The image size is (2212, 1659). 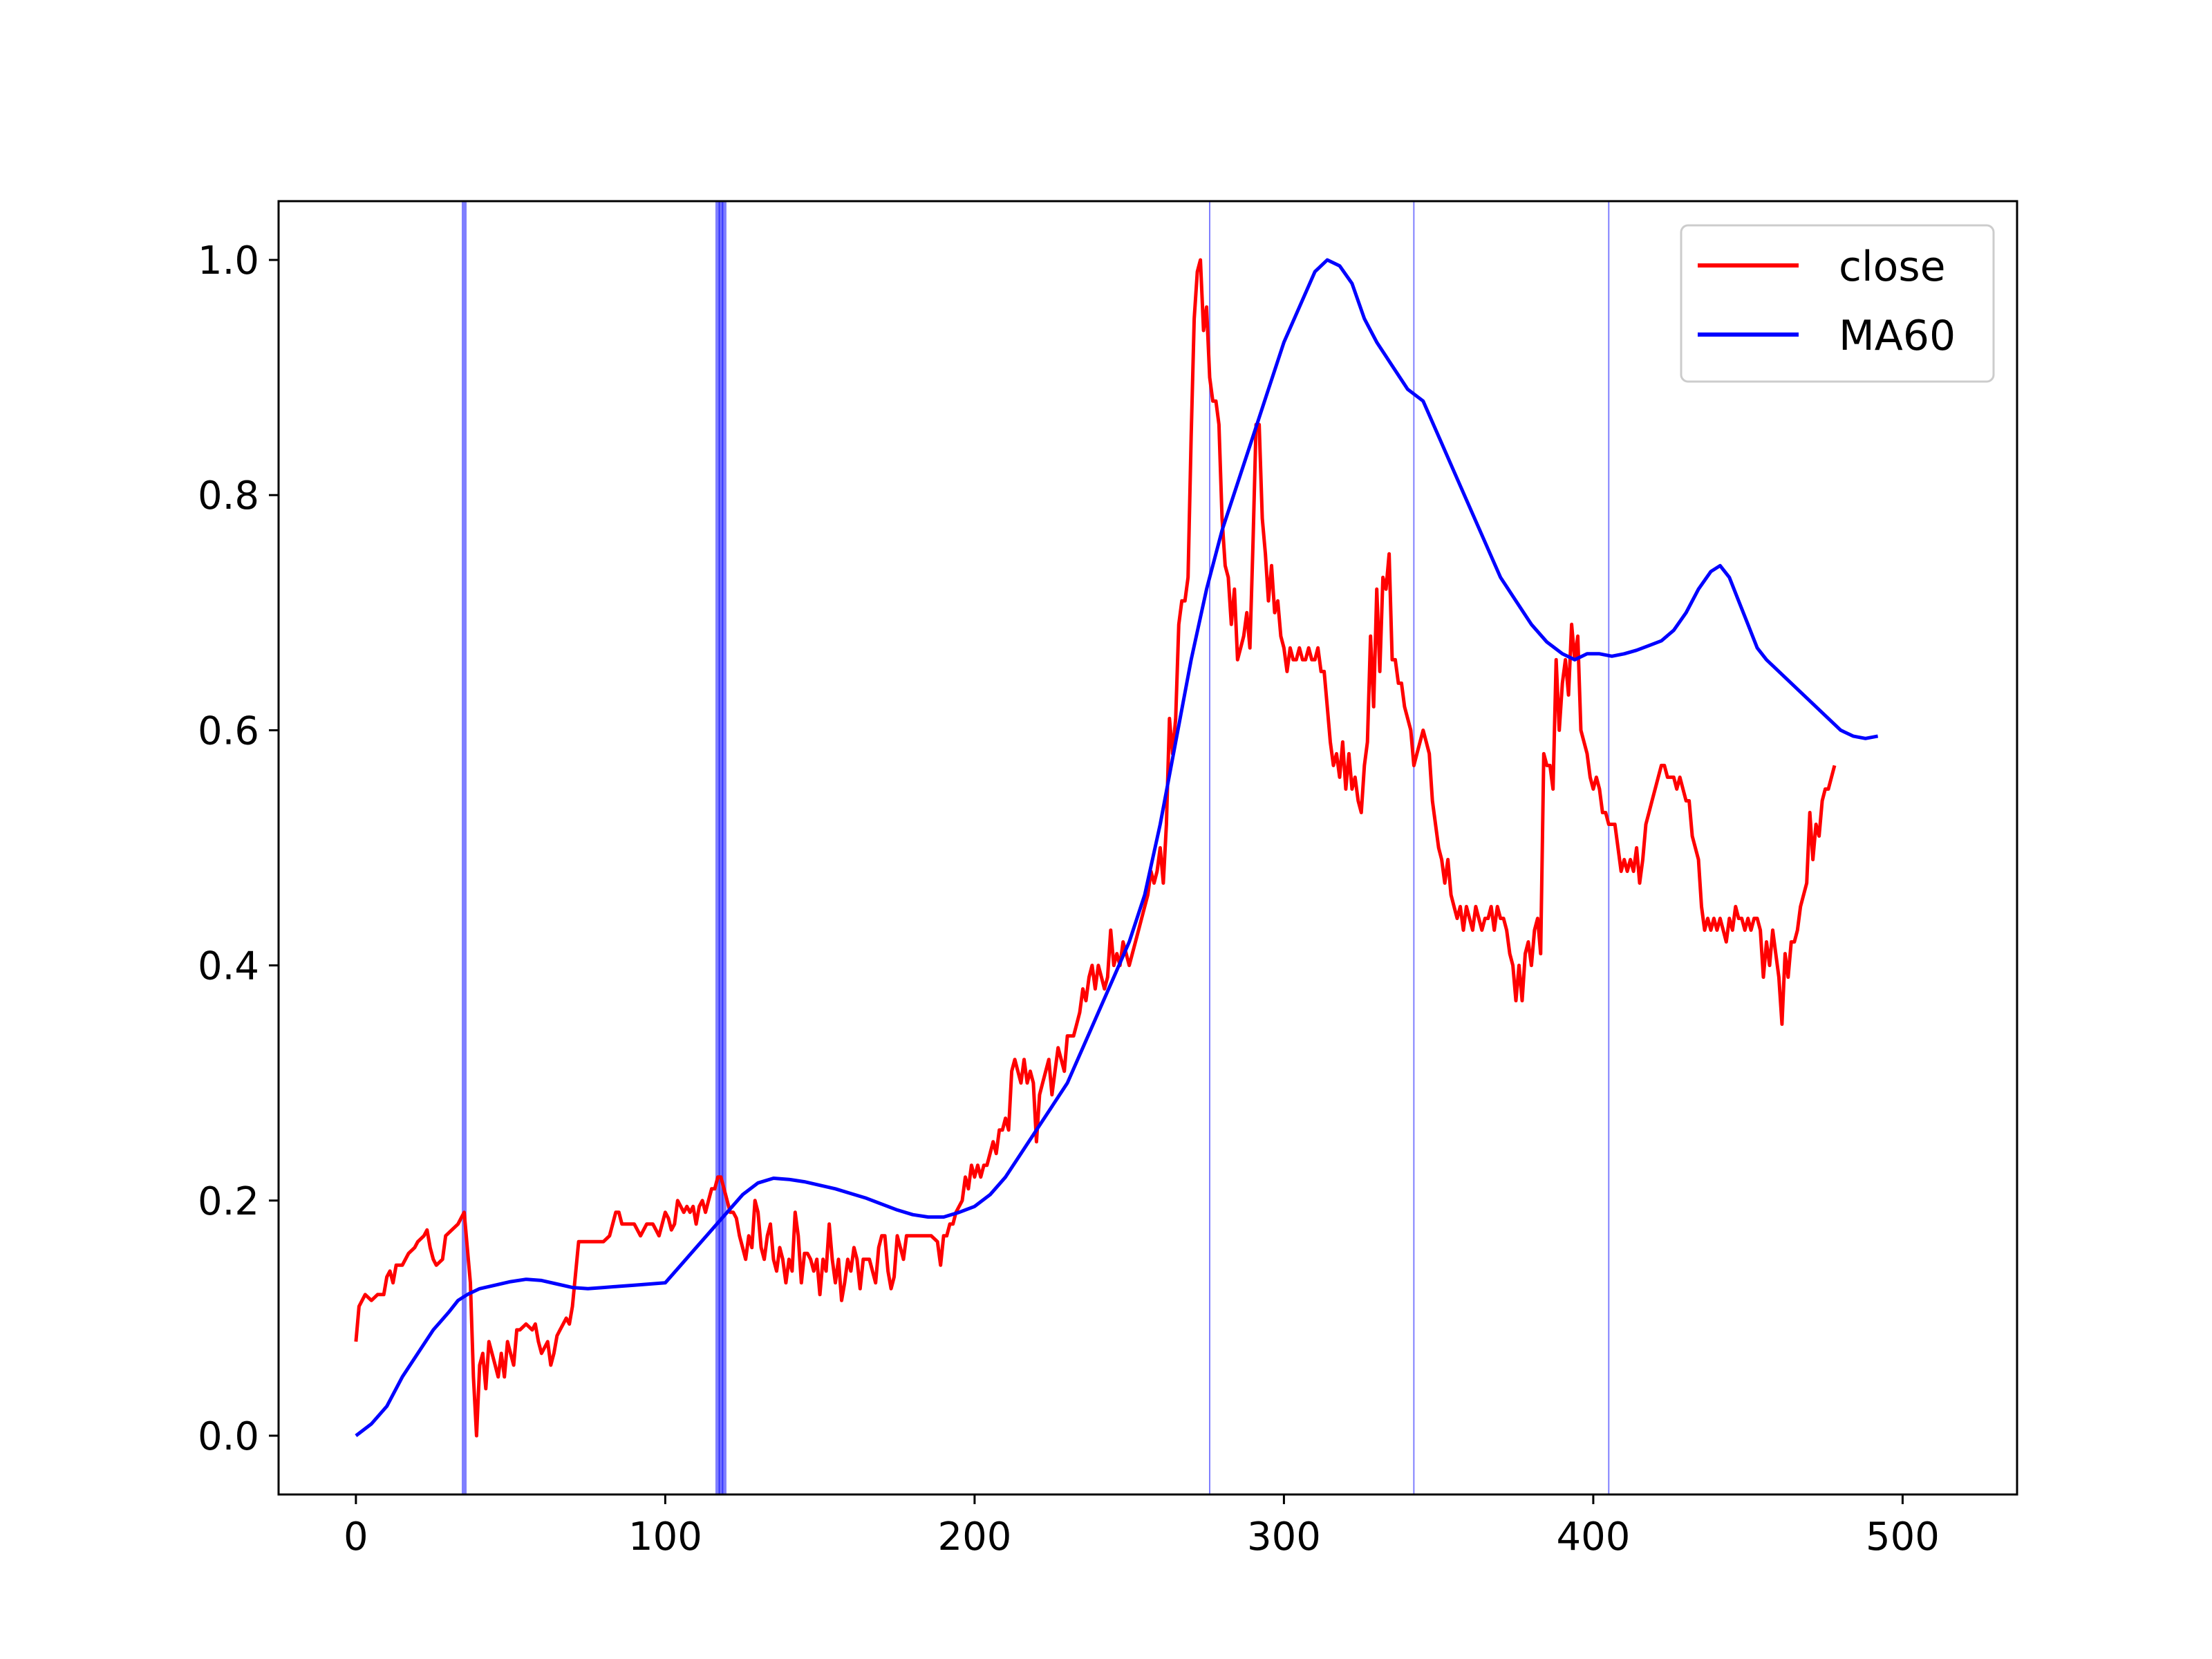 I want to click on y-tick-label: 0.8, so click(x=228, y=496).